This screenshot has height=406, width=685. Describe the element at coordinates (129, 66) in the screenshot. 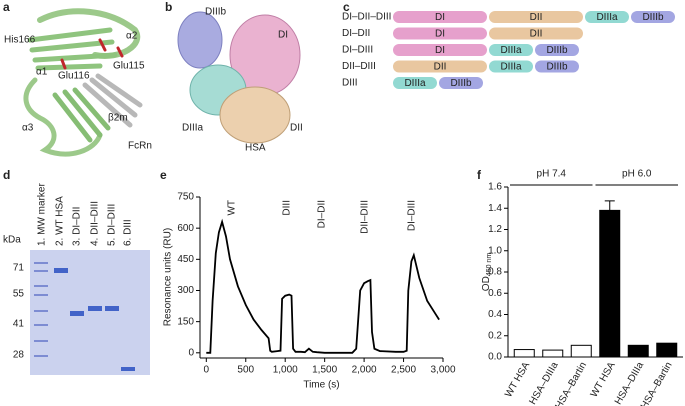

I see `structure-label: Glu115` at that location.